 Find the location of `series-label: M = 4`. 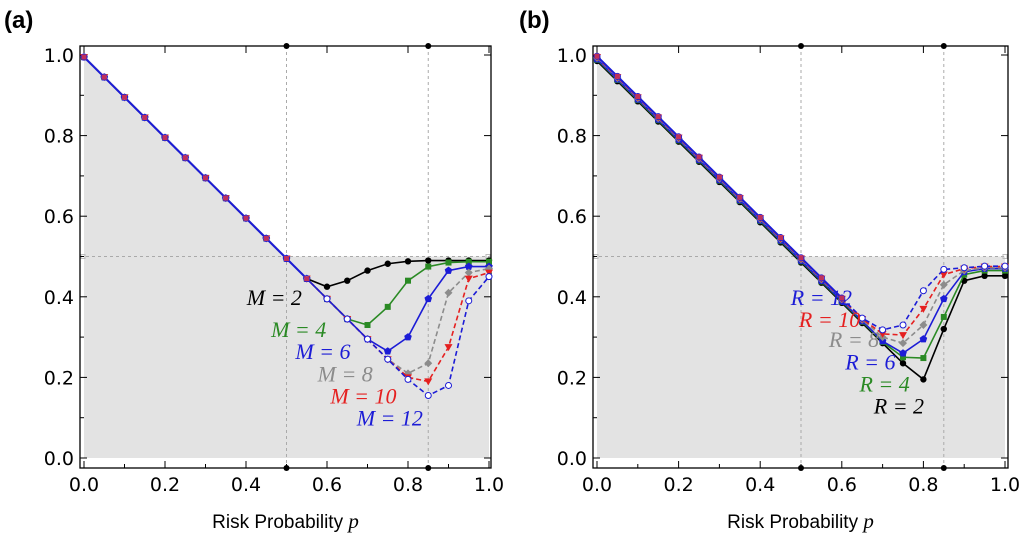

series-label: M = 4 is located at coordinates (298, 329).